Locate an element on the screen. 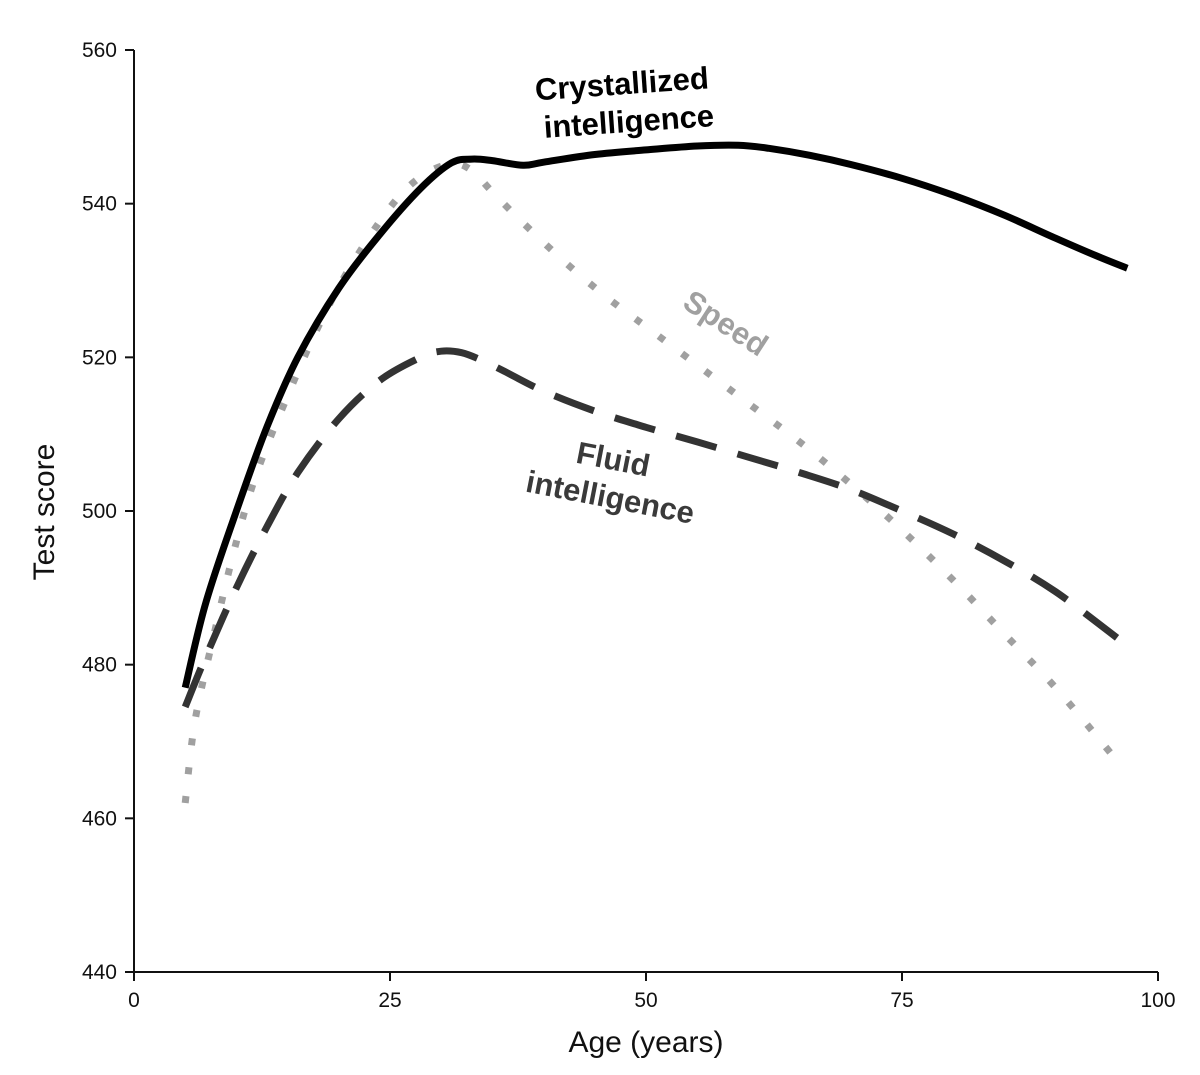 The width and height of the screenshot is (1200, 1075). y-tick-label: 440 is located at coordinates (99, 972).